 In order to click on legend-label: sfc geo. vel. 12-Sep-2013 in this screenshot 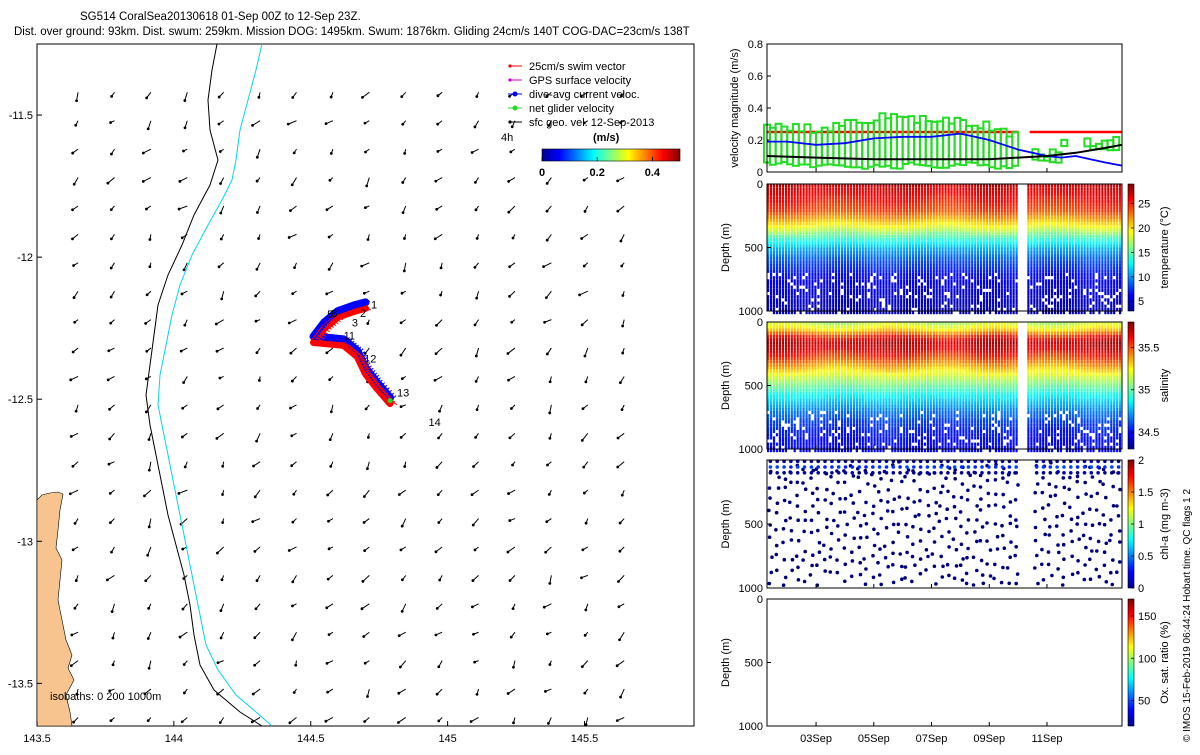, I will do `click(591, 123)`.